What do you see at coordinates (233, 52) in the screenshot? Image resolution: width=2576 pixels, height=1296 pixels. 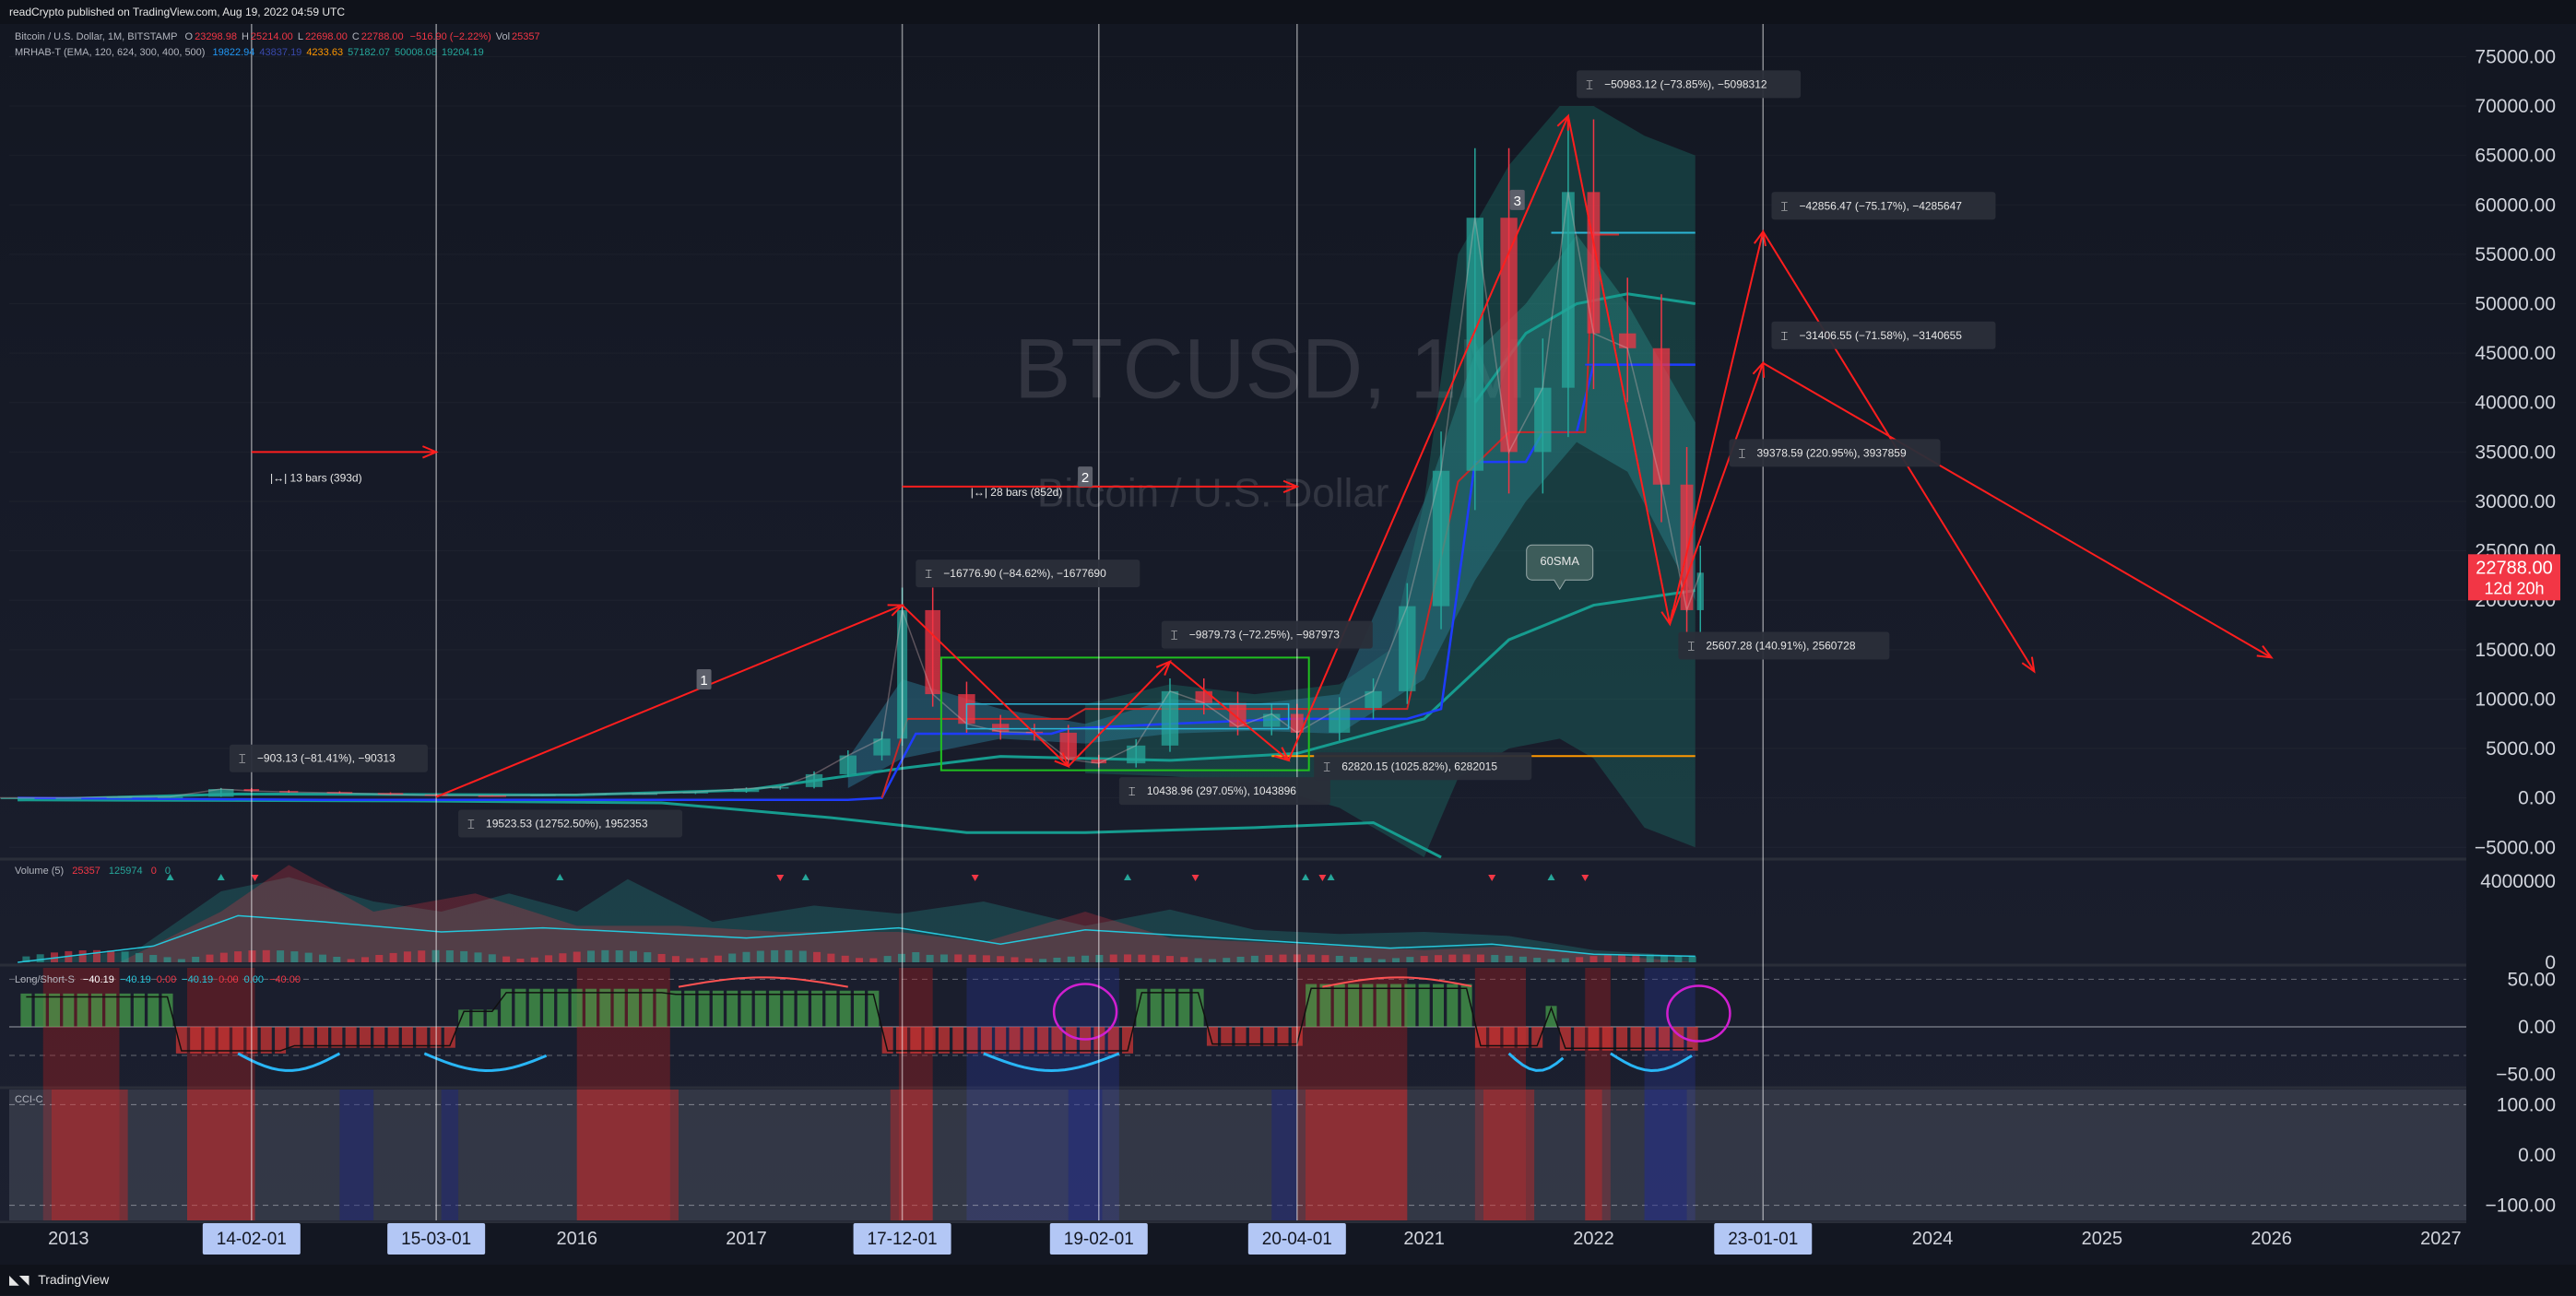 I see `indicator-value: 19822.94` at bounding box center [233, 52].